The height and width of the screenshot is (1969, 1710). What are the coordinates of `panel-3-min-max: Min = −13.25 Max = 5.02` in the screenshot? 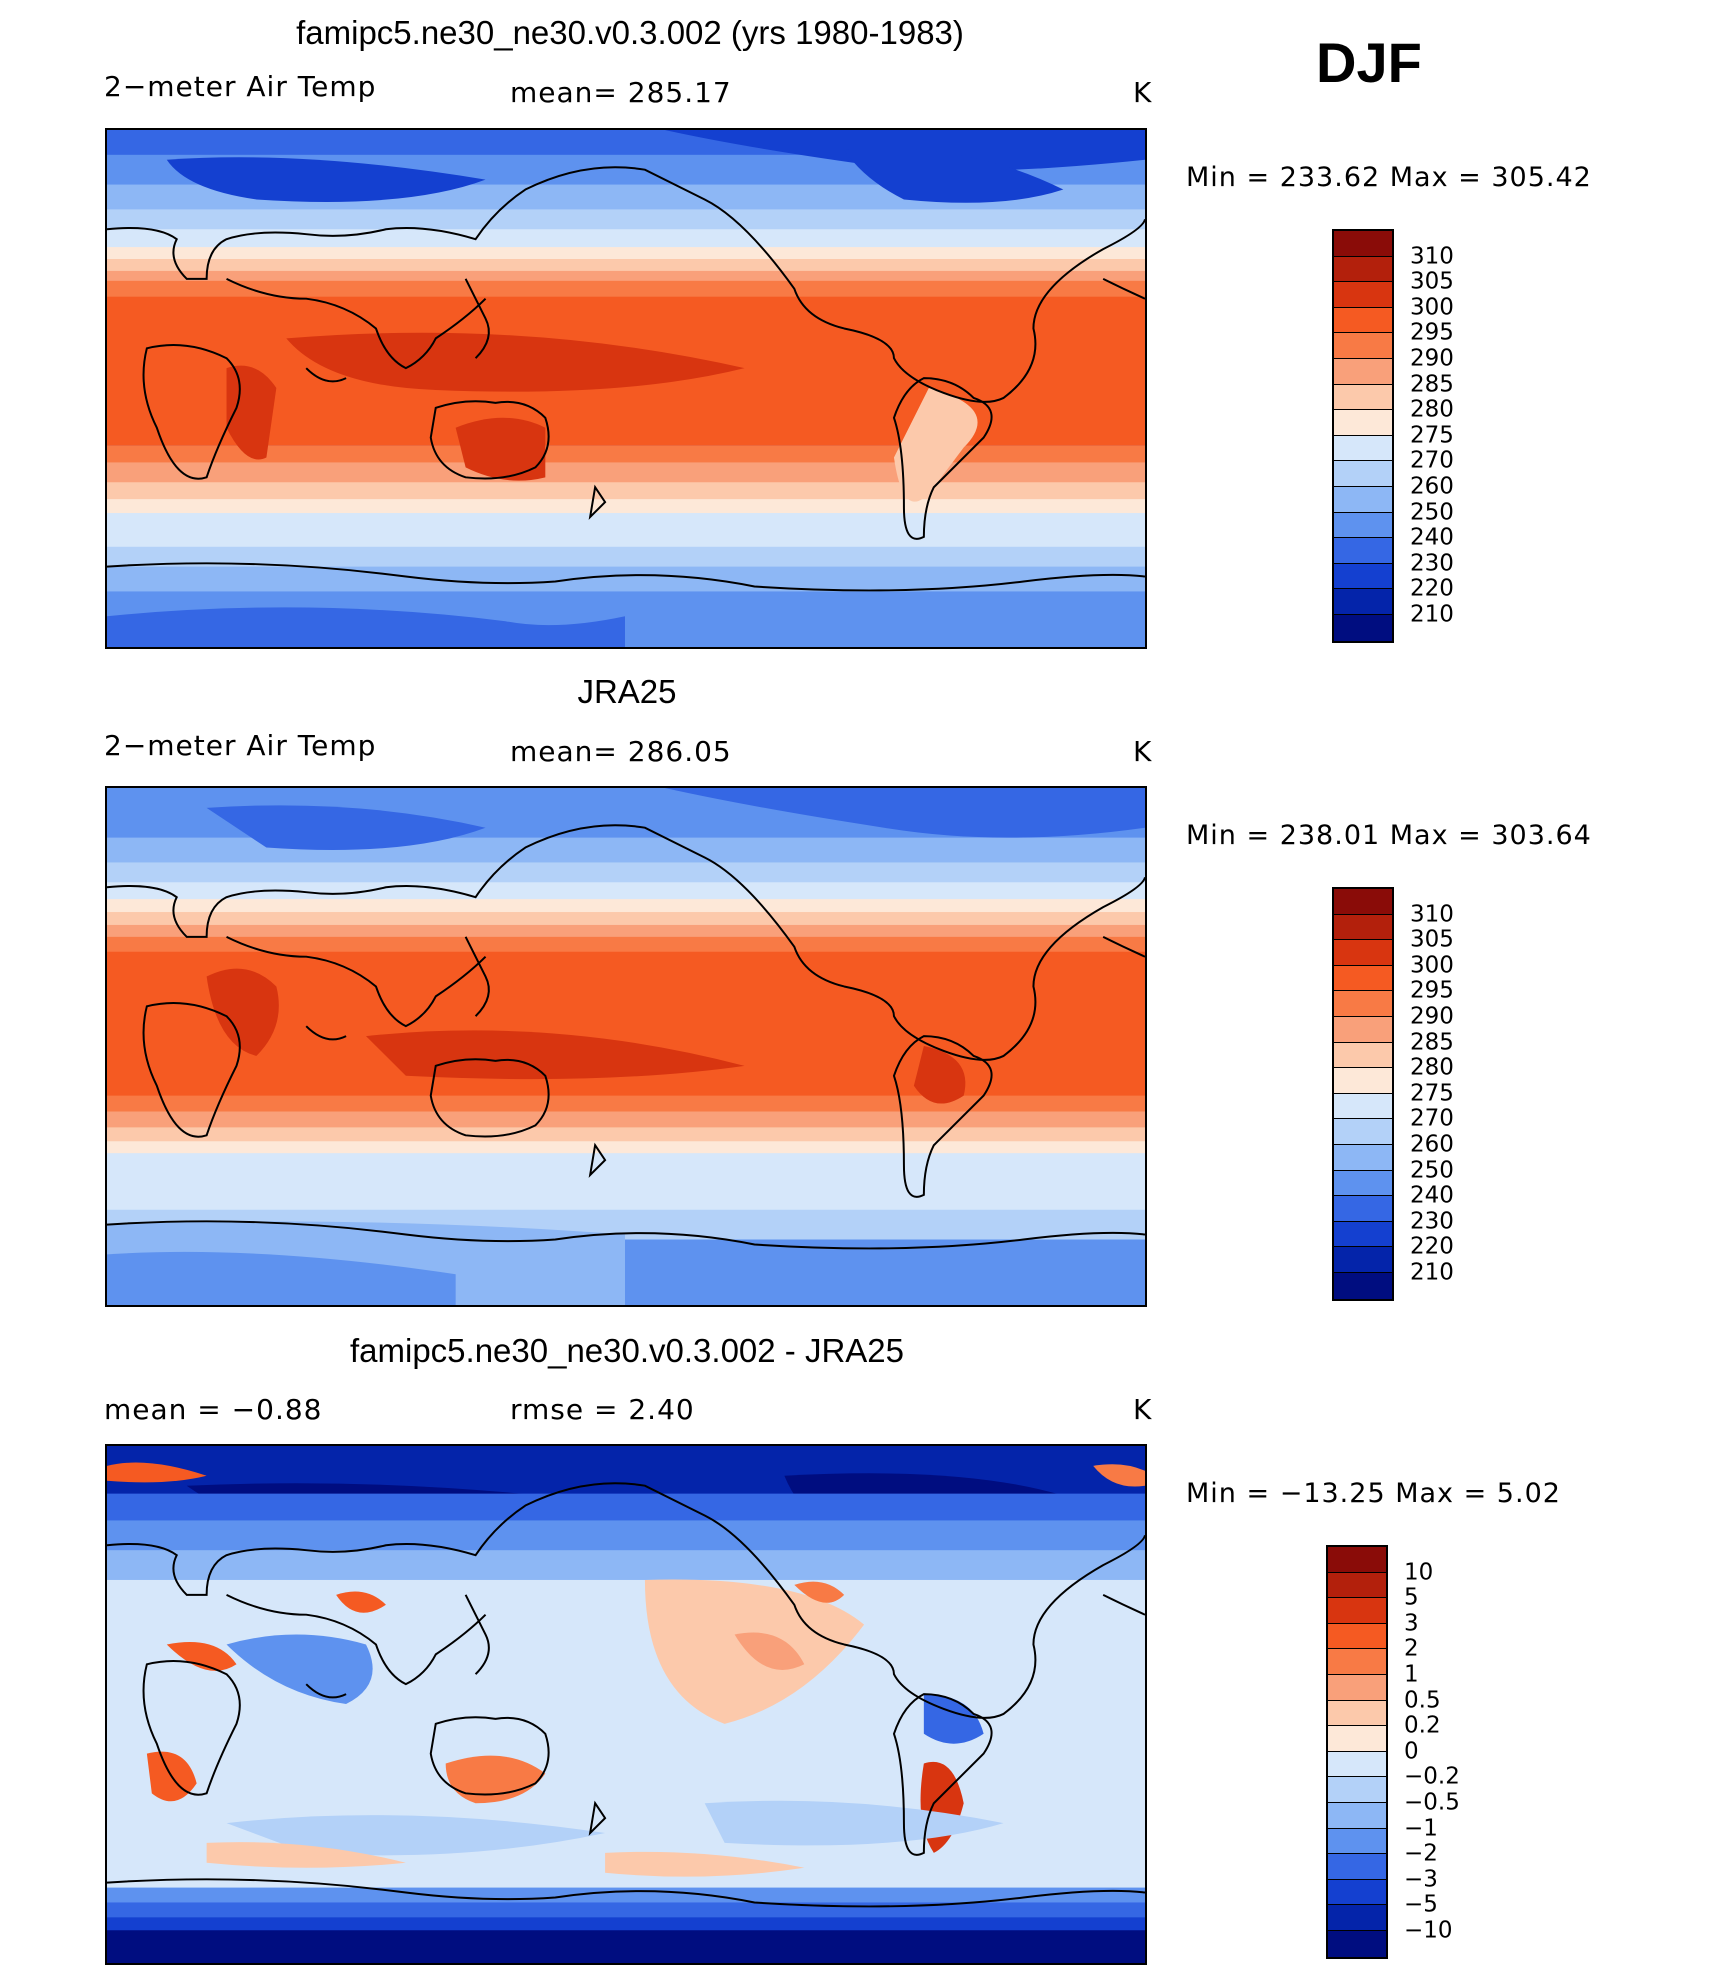 It's located at (1373, 1493).